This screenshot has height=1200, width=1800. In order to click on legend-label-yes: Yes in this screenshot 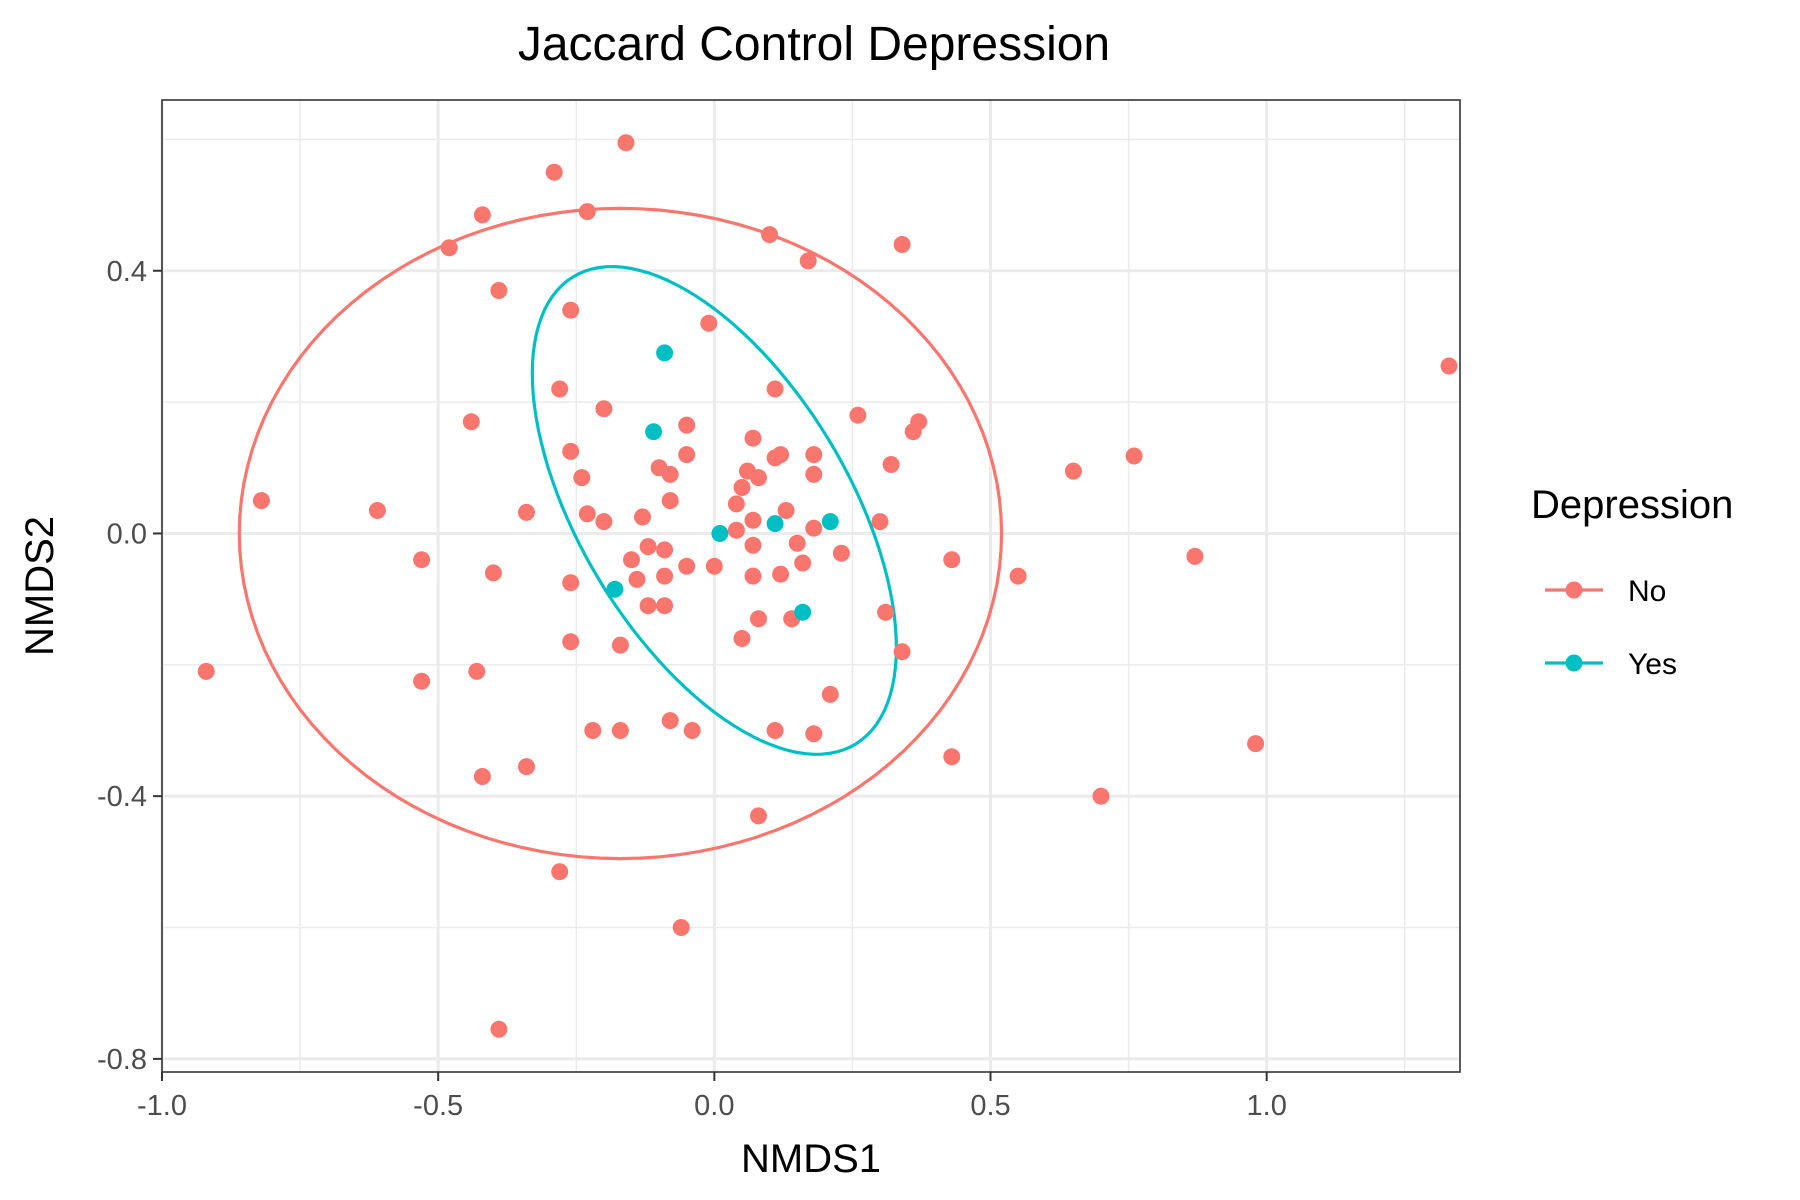, I will do `click(1652, 664)`.